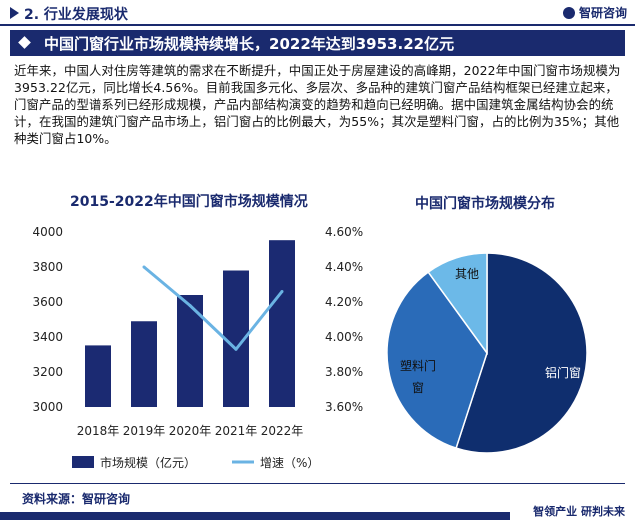  I want to click on pie-chart-title: 中国门窗市场规模分布, so click(485, 204).